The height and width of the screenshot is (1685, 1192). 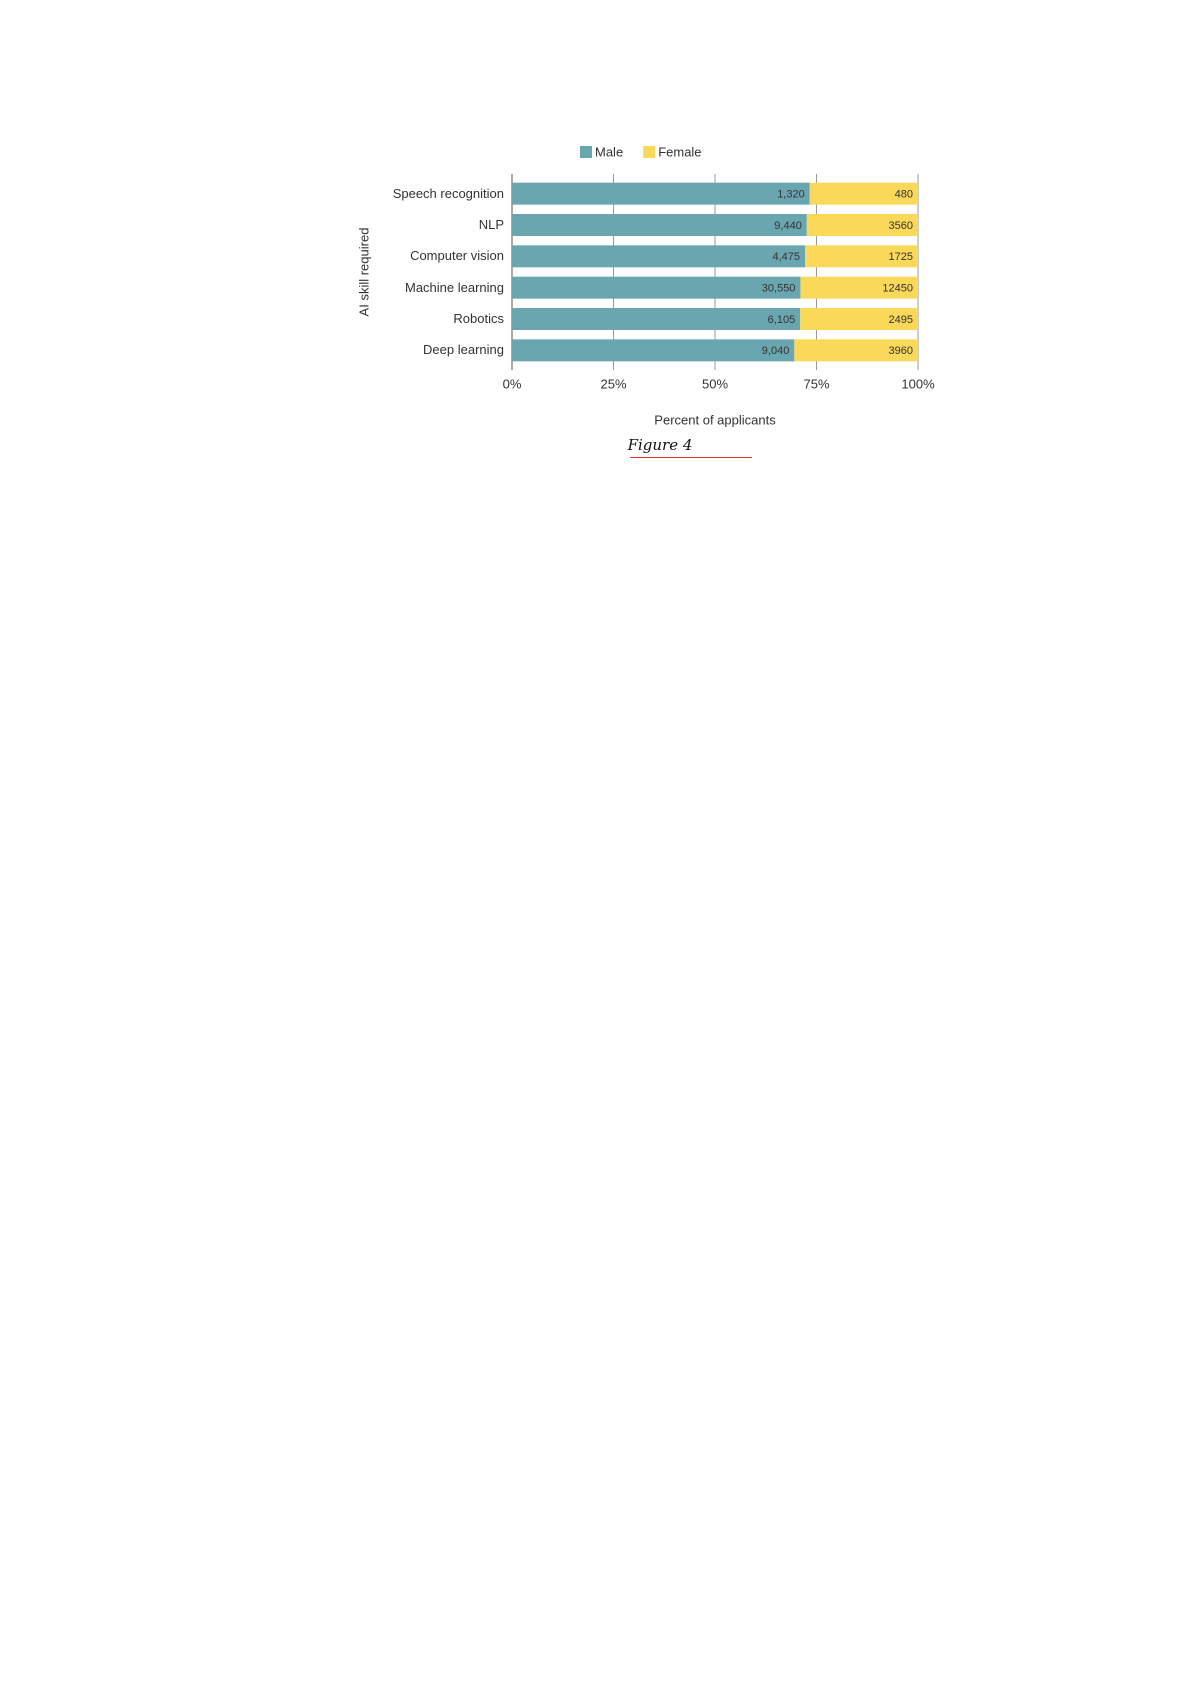 What do you see at coordinates (609, 151) in the screenshot?
I see `legend-label: Male` at bounding box center [609, 151].